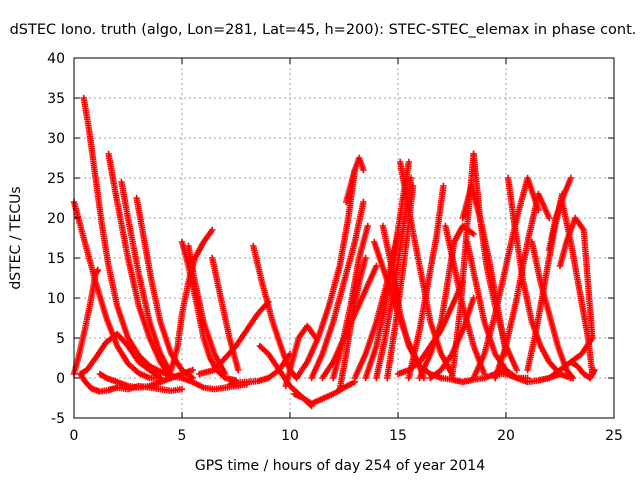 The width and height of the screenshot is (640, 480). I want to click on x-tick-label: 10, so click(290, 436).